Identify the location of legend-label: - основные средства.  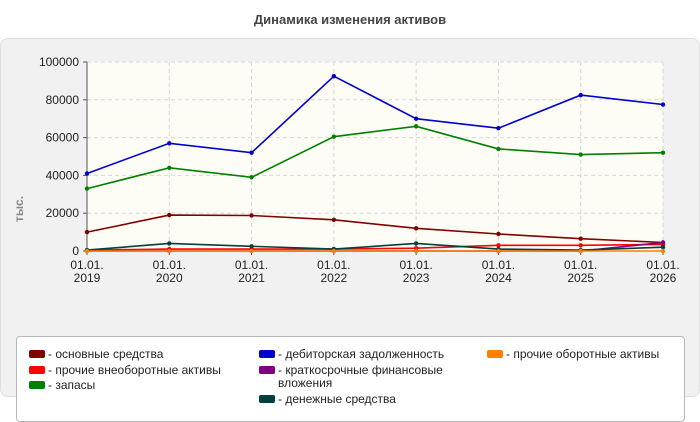
(106, 354).